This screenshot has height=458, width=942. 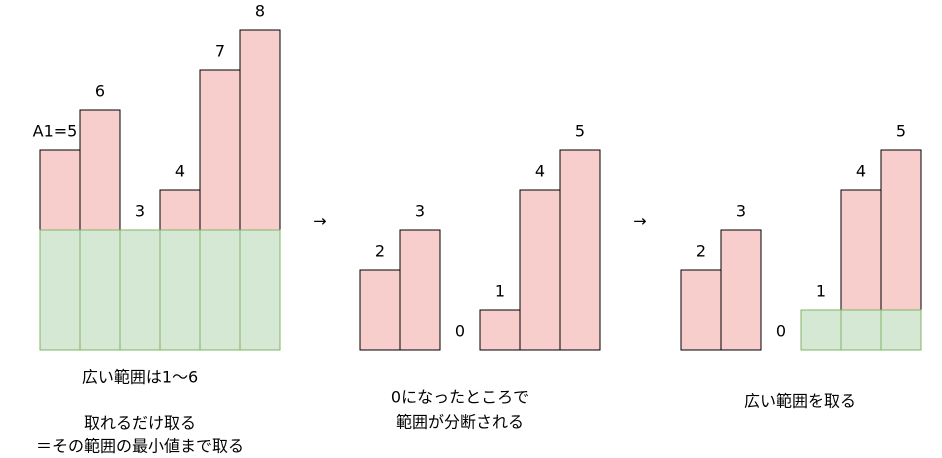 What do you see at coordinates (460, 422) in the screenshot?
I see `caption: 範囲が分断される` at bounding box center [460, 422].